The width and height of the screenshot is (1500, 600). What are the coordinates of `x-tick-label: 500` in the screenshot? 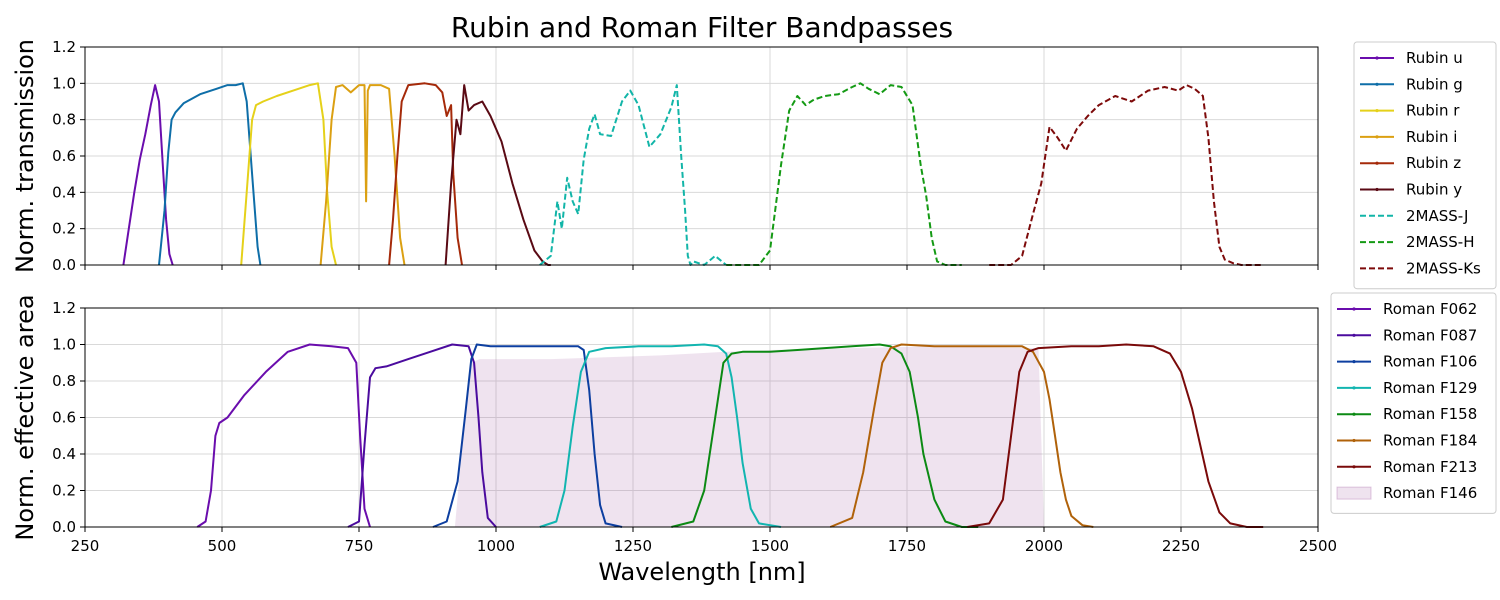 It's located at (222, 546).